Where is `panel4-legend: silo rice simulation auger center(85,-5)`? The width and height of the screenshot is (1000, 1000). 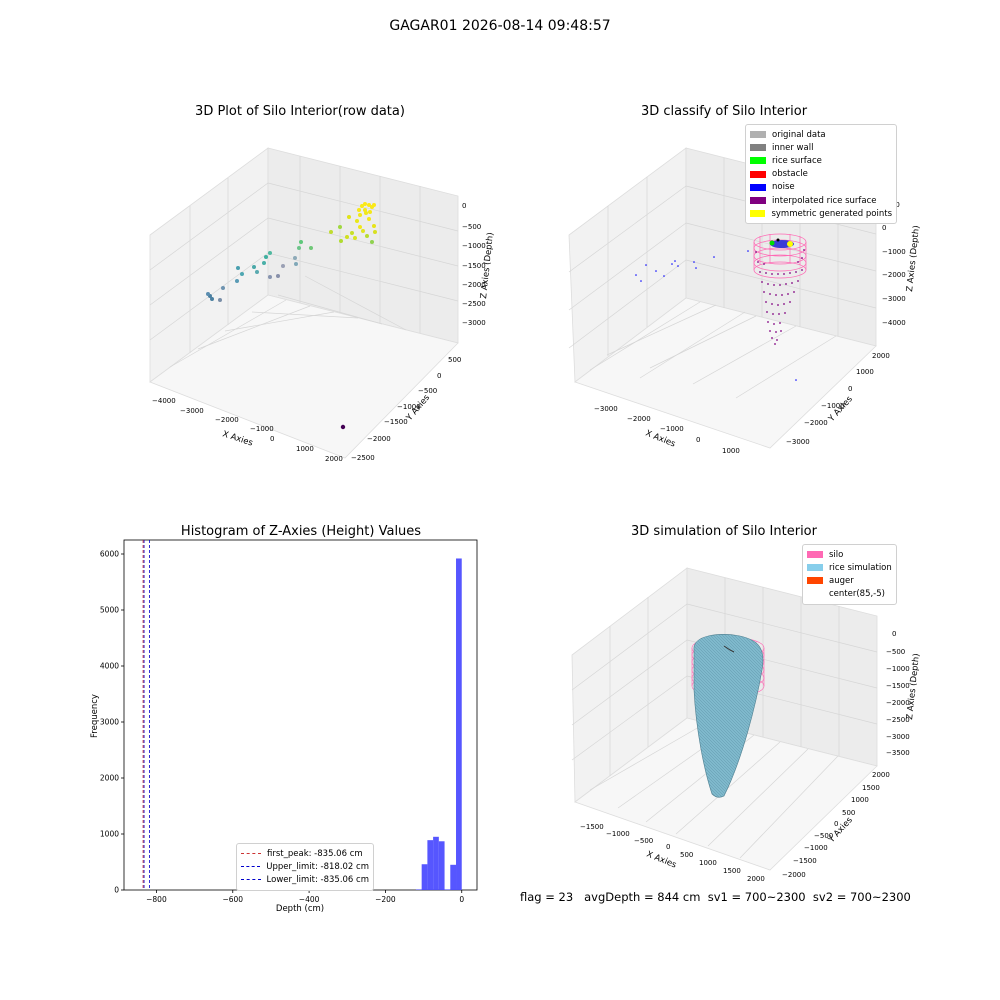
panel4-legend: silo rice simulation auger center(85,-5) is located at coordinates (849, 574).